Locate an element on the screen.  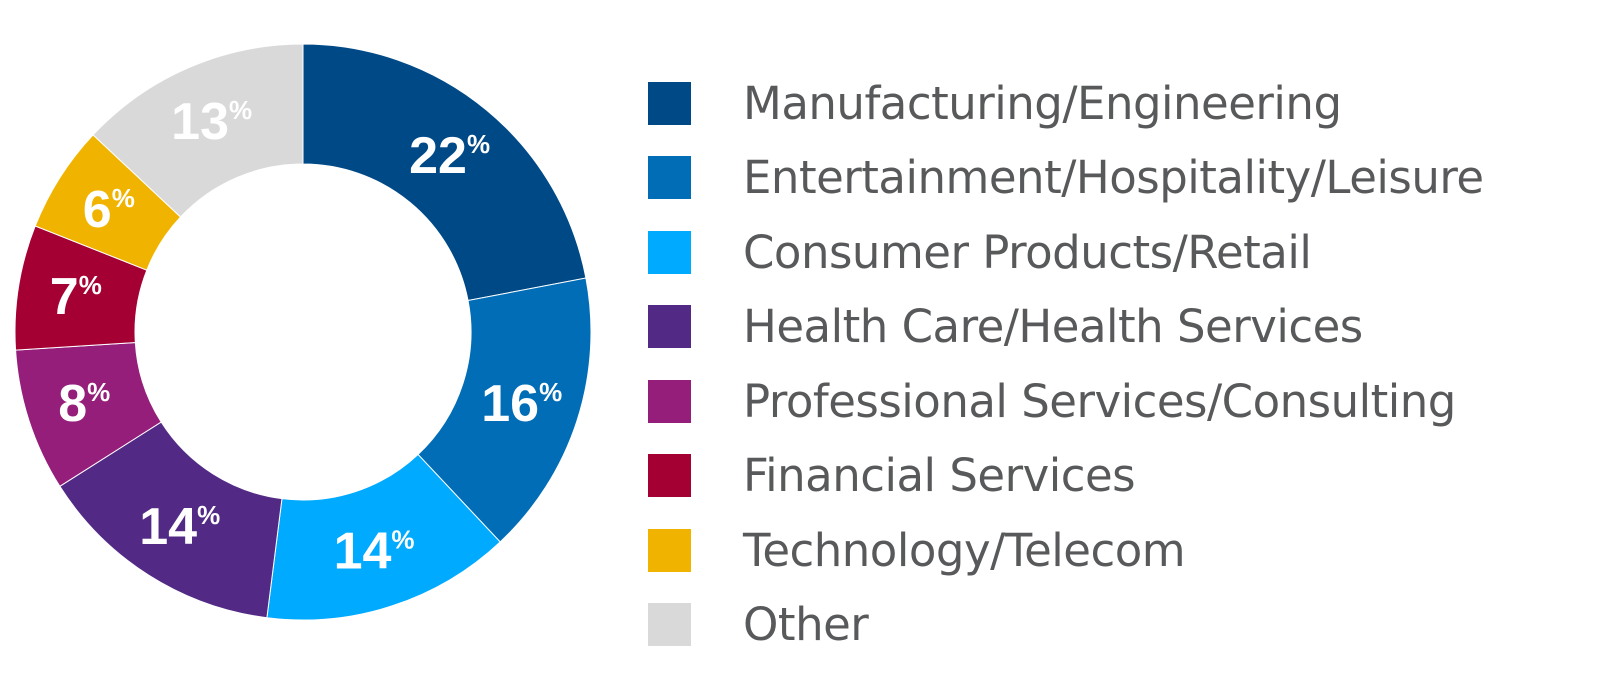
slice-manufacturing-engineering is located at coordinates (444, 172).